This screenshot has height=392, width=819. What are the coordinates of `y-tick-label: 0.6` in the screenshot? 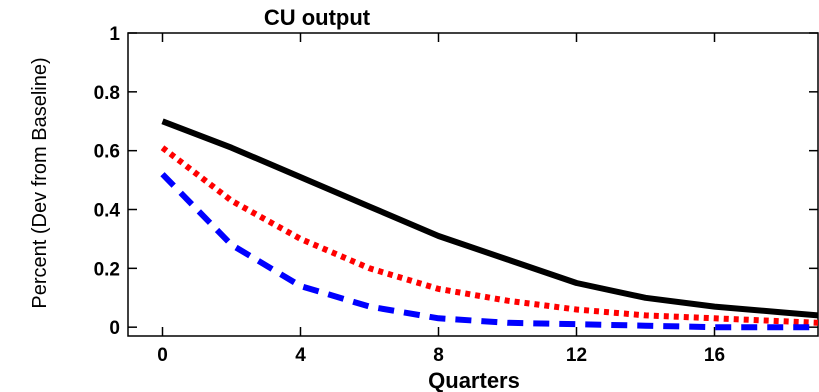 It's located at (107, 152).